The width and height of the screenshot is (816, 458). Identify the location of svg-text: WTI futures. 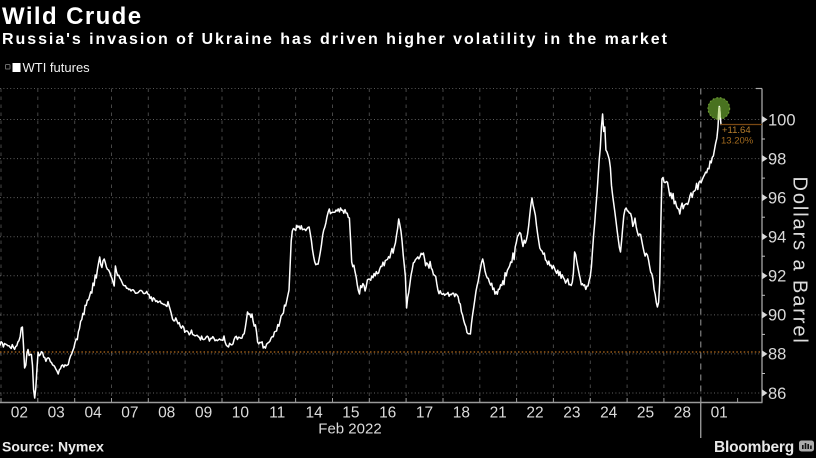
(57, 67).